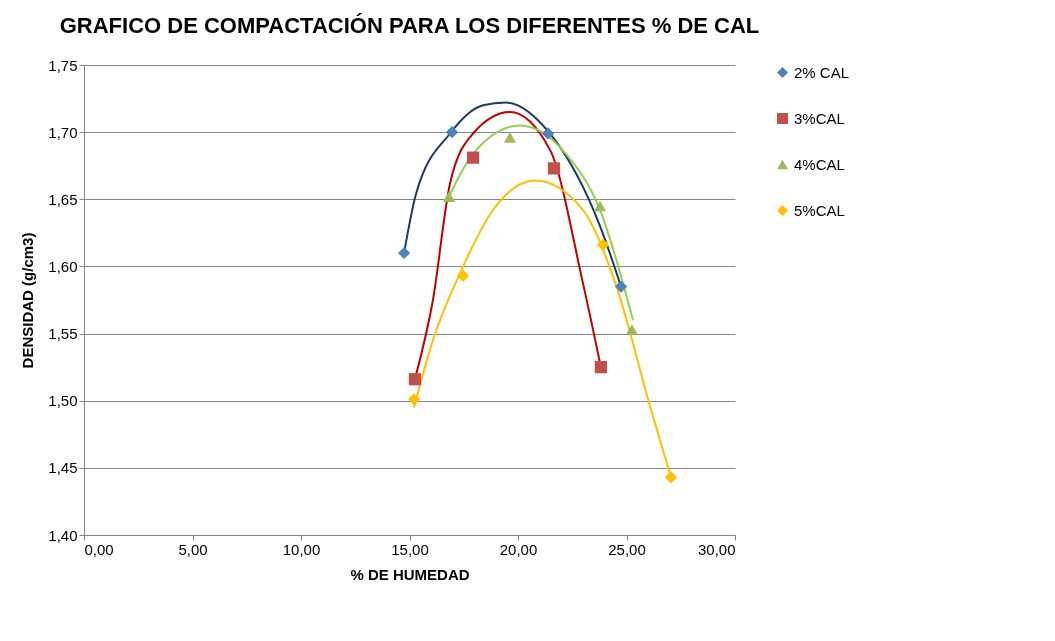 This screenshot has width=1055, height=641. I want to click on y-tick-label: 1,60, so click(63, 266).